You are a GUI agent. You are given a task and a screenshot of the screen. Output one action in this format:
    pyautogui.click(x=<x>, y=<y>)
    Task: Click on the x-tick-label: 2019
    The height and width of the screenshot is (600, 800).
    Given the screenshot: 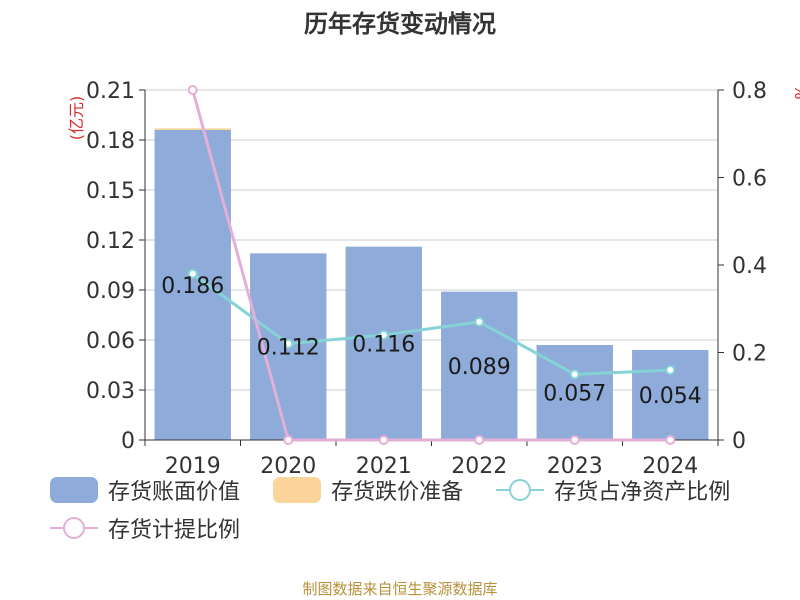 What is the action you would take?
    pyautogui.click(x=193, y=466)
    